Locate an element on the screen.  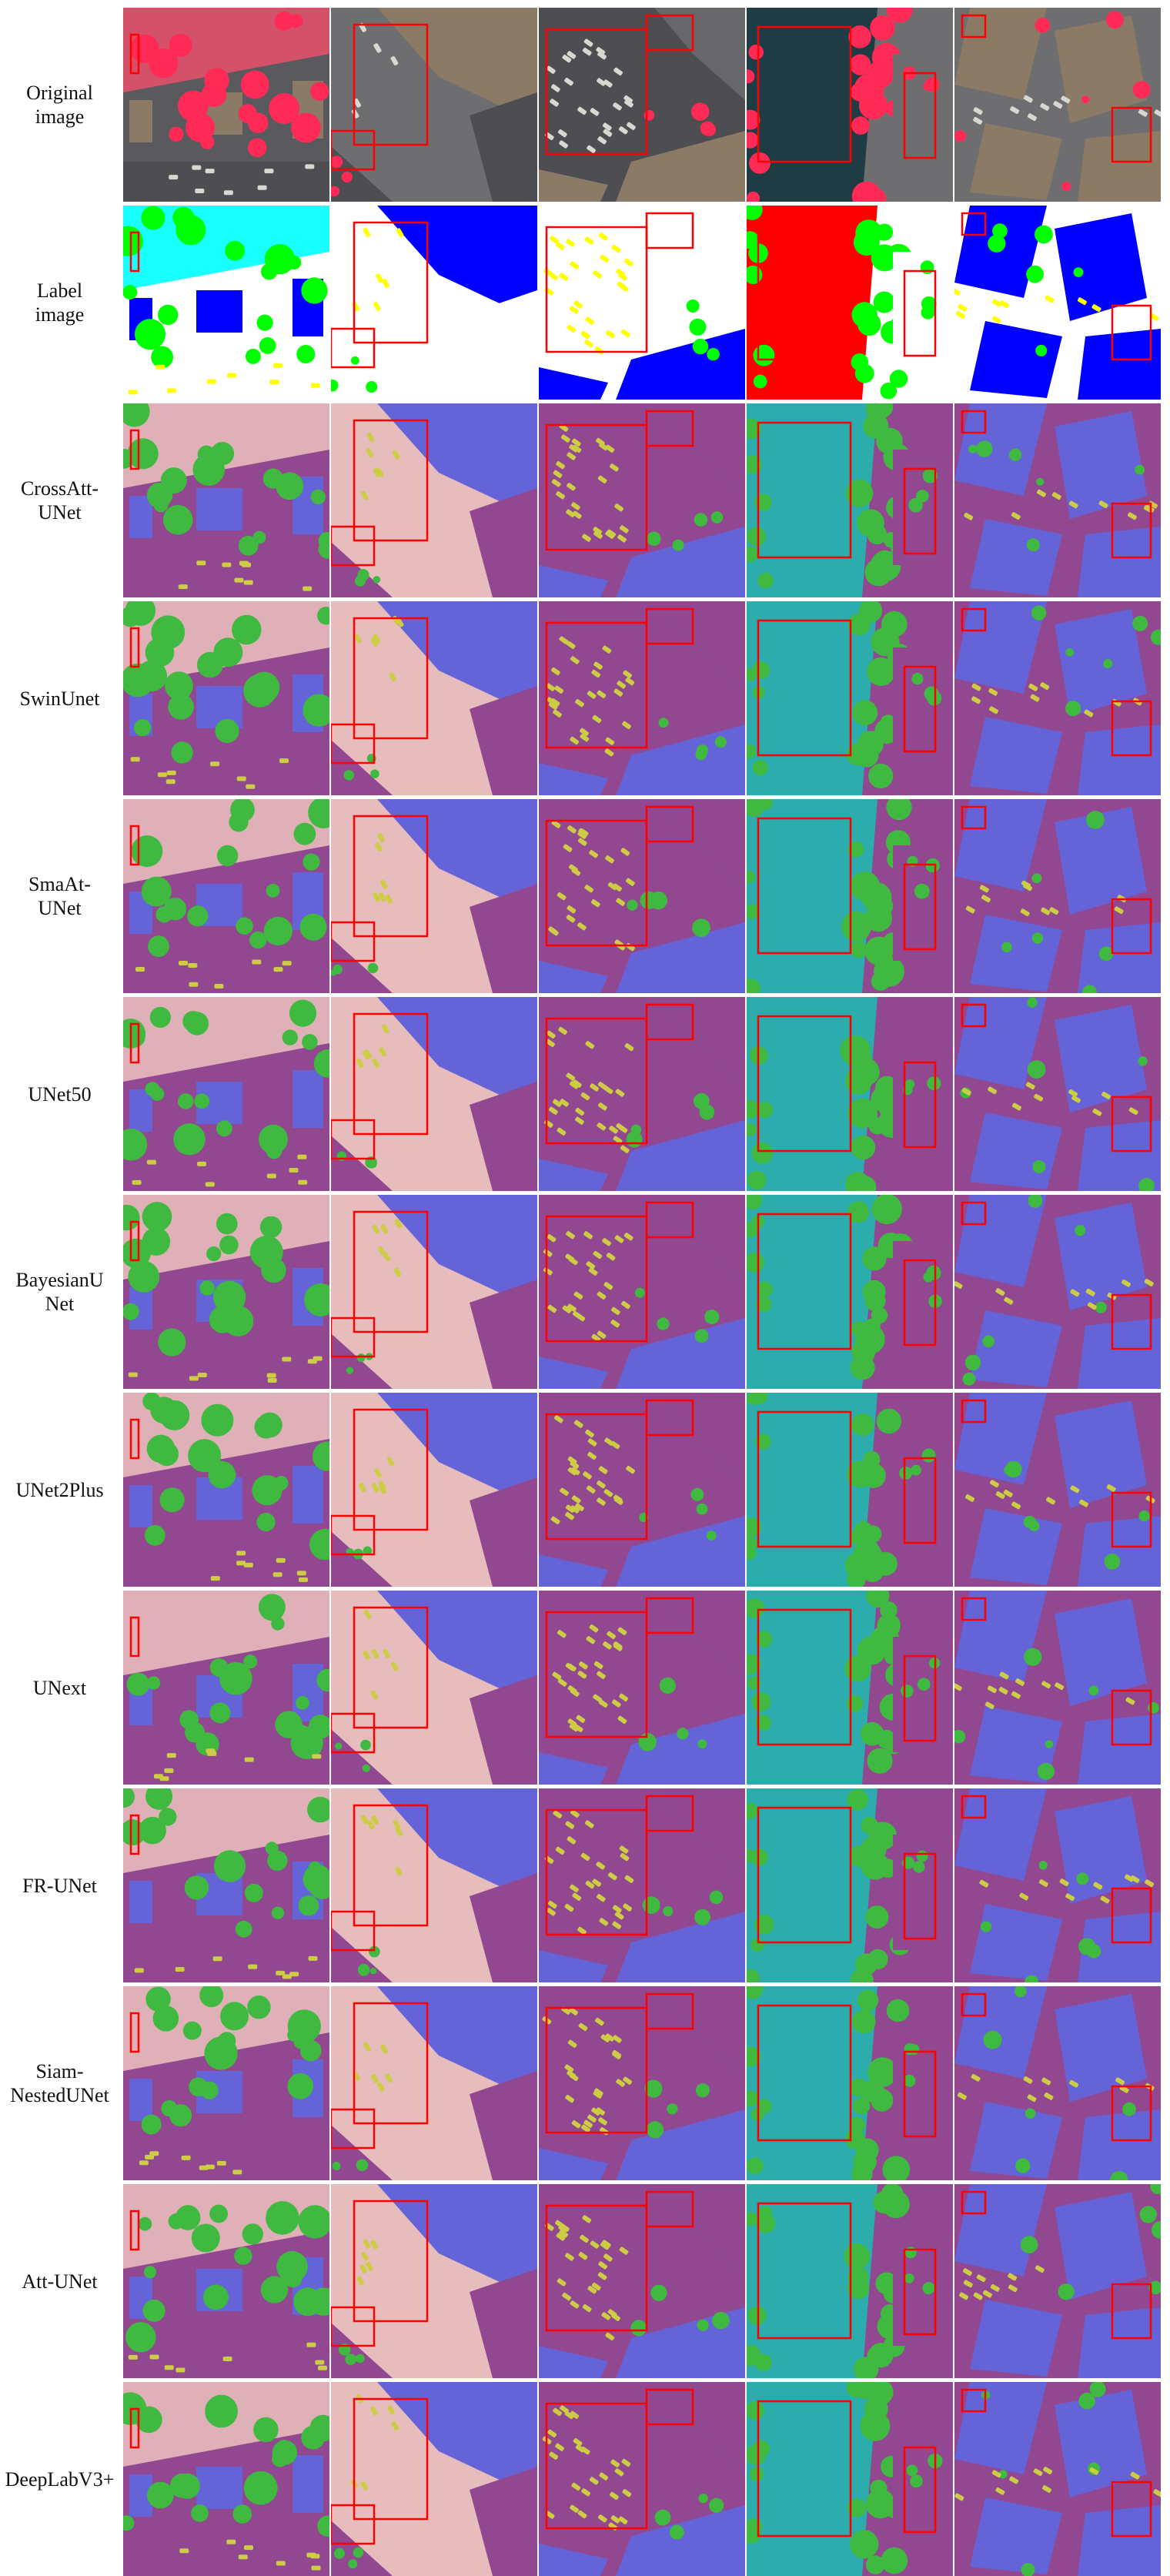
row-label: Original image is located at coordinates (60, 105).